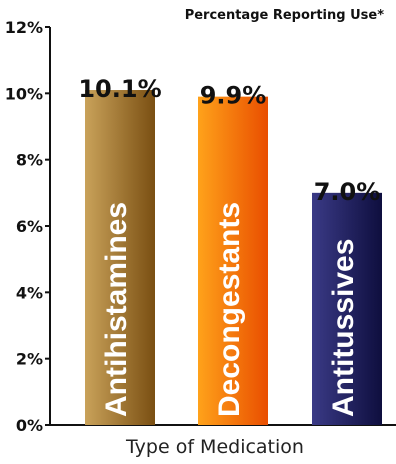 Image resolution: width=396 pixels, height=464 pixels. Describe the element at coordinates (24, 93) in the screenshot. I see `y-tick-label: 10%` at that location.